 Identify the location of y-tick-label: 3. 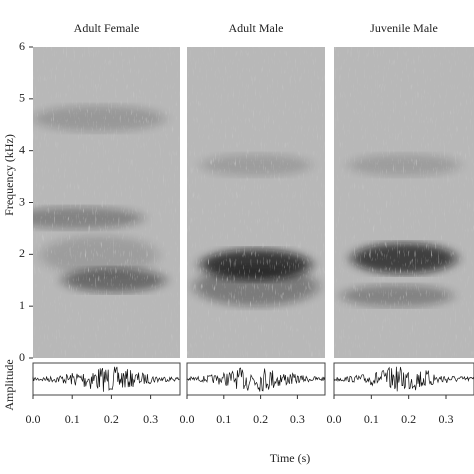
(22, 201).